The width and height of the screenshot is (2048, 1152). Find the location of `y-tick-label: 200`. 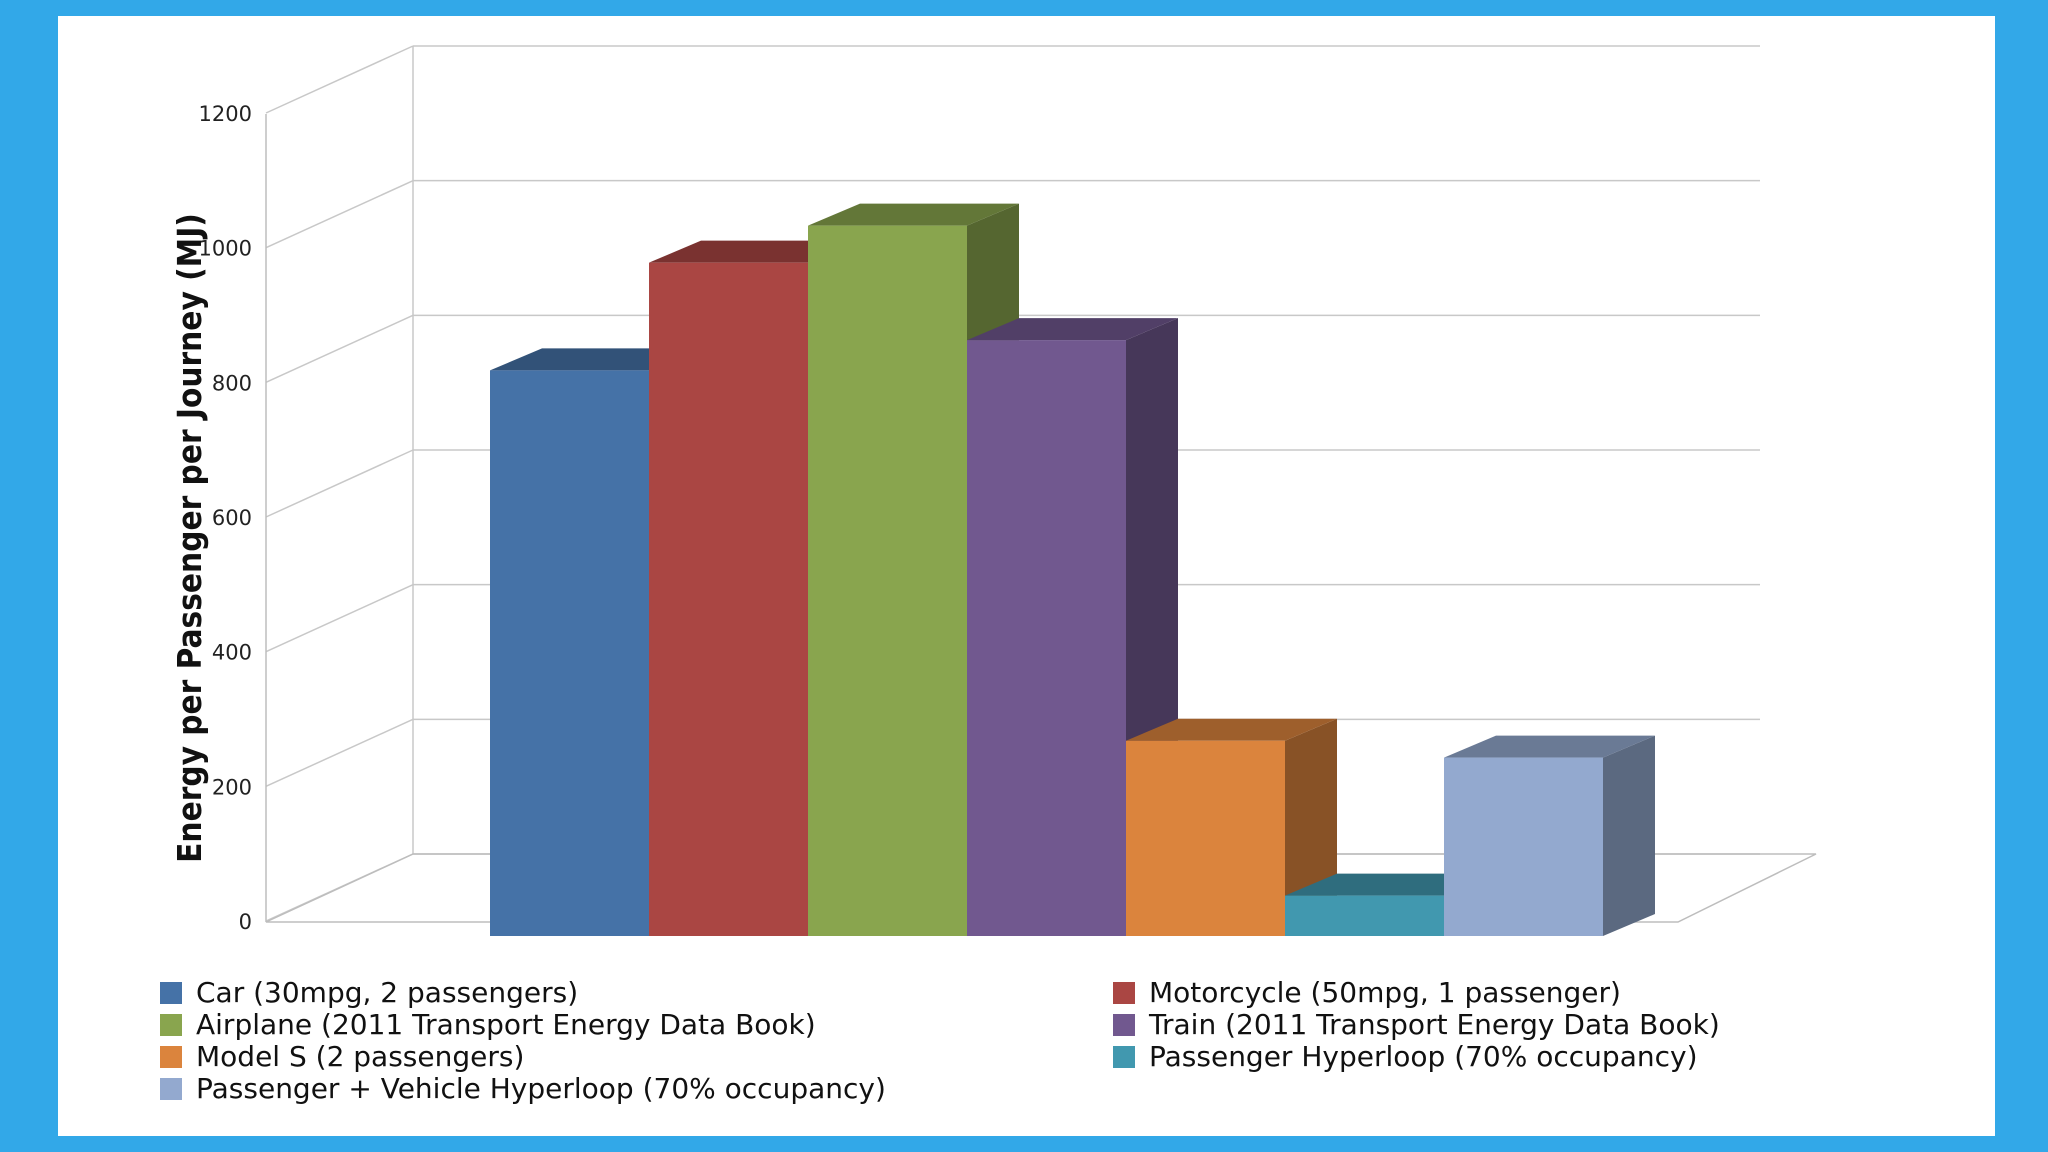

y-tick-label: 200 is located at coordinates (232, 787).